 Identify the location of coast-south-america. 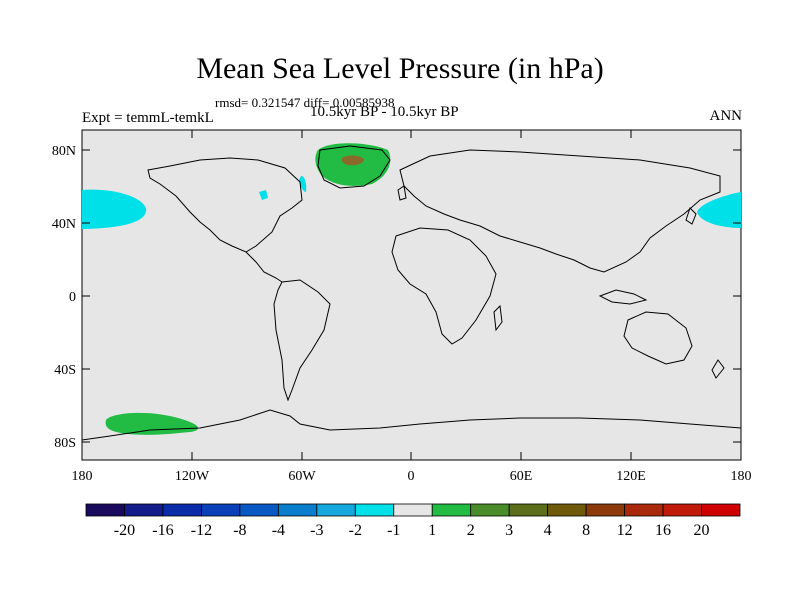
(302, 340).